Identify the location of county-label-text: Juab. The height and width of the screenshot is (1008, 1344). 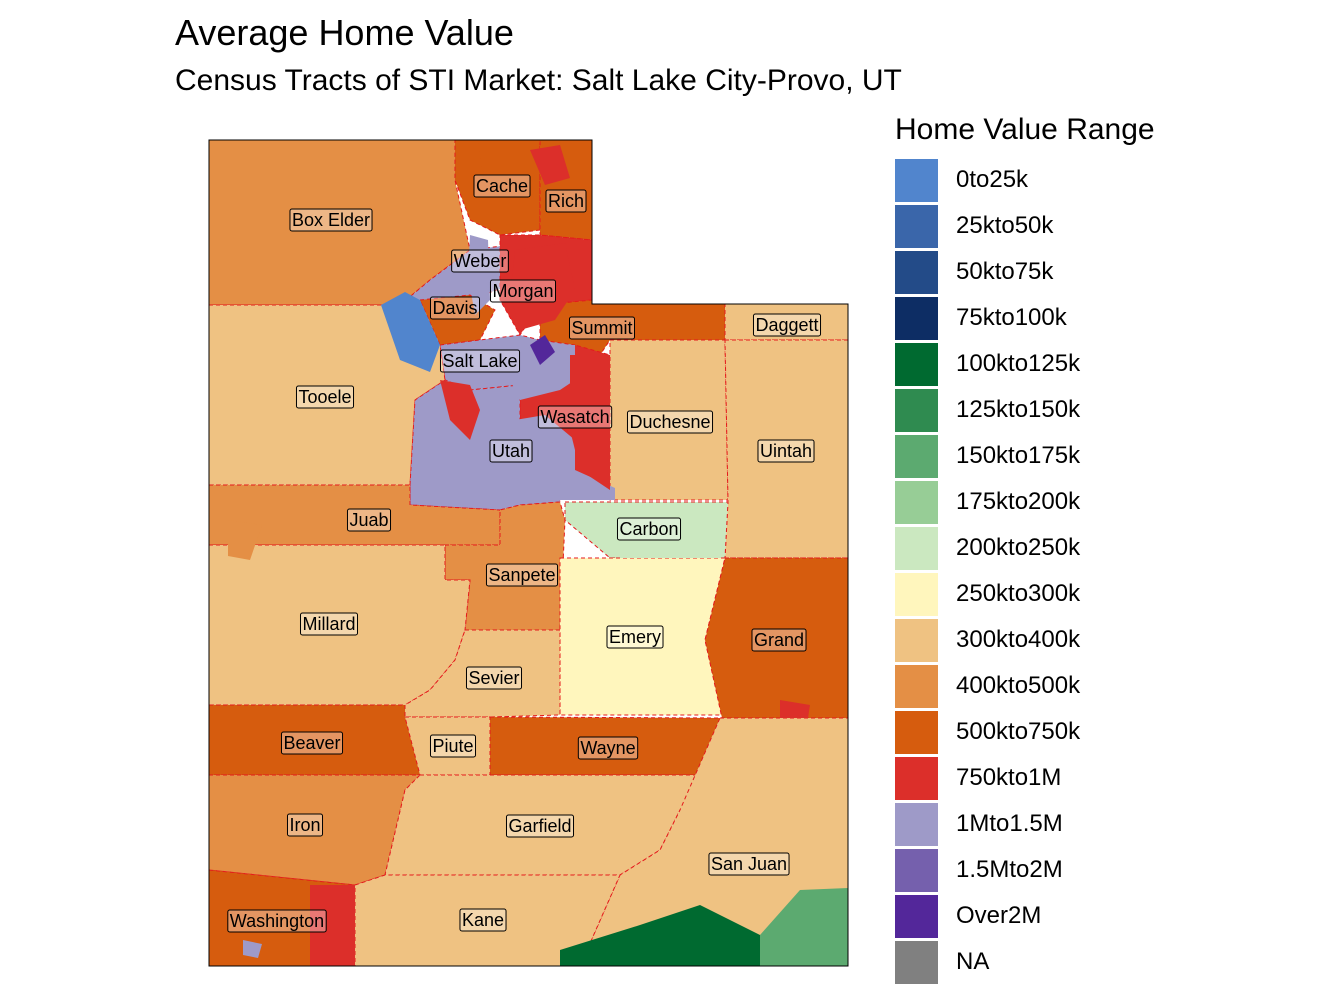
(368, 520).